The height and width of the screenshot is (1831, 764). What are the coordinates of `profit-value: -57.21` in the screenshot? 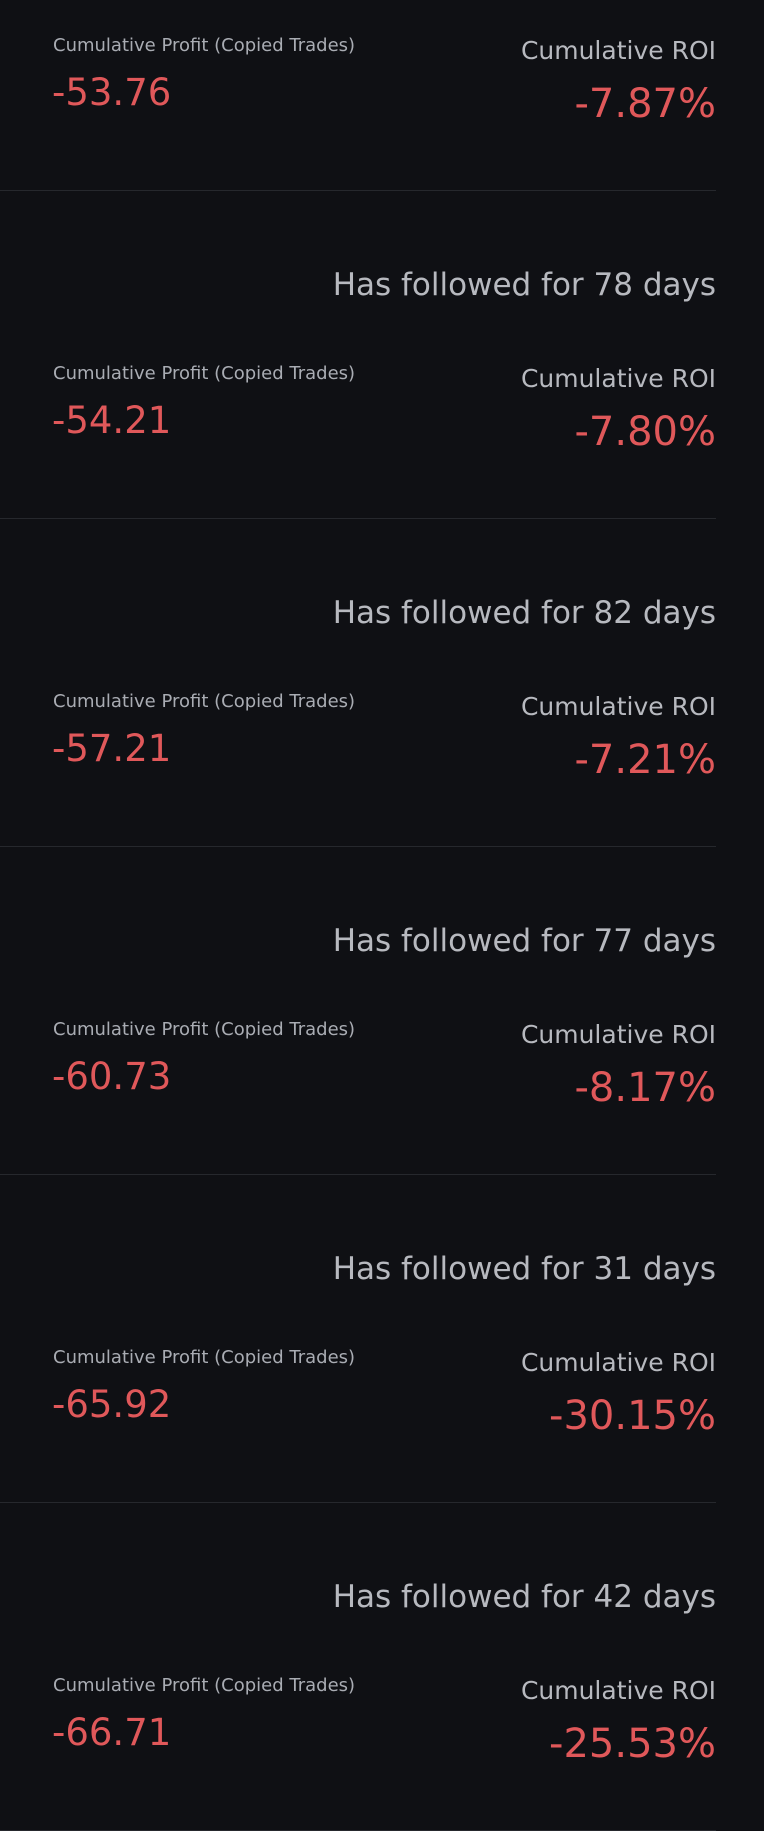 It's located at (112, 748).